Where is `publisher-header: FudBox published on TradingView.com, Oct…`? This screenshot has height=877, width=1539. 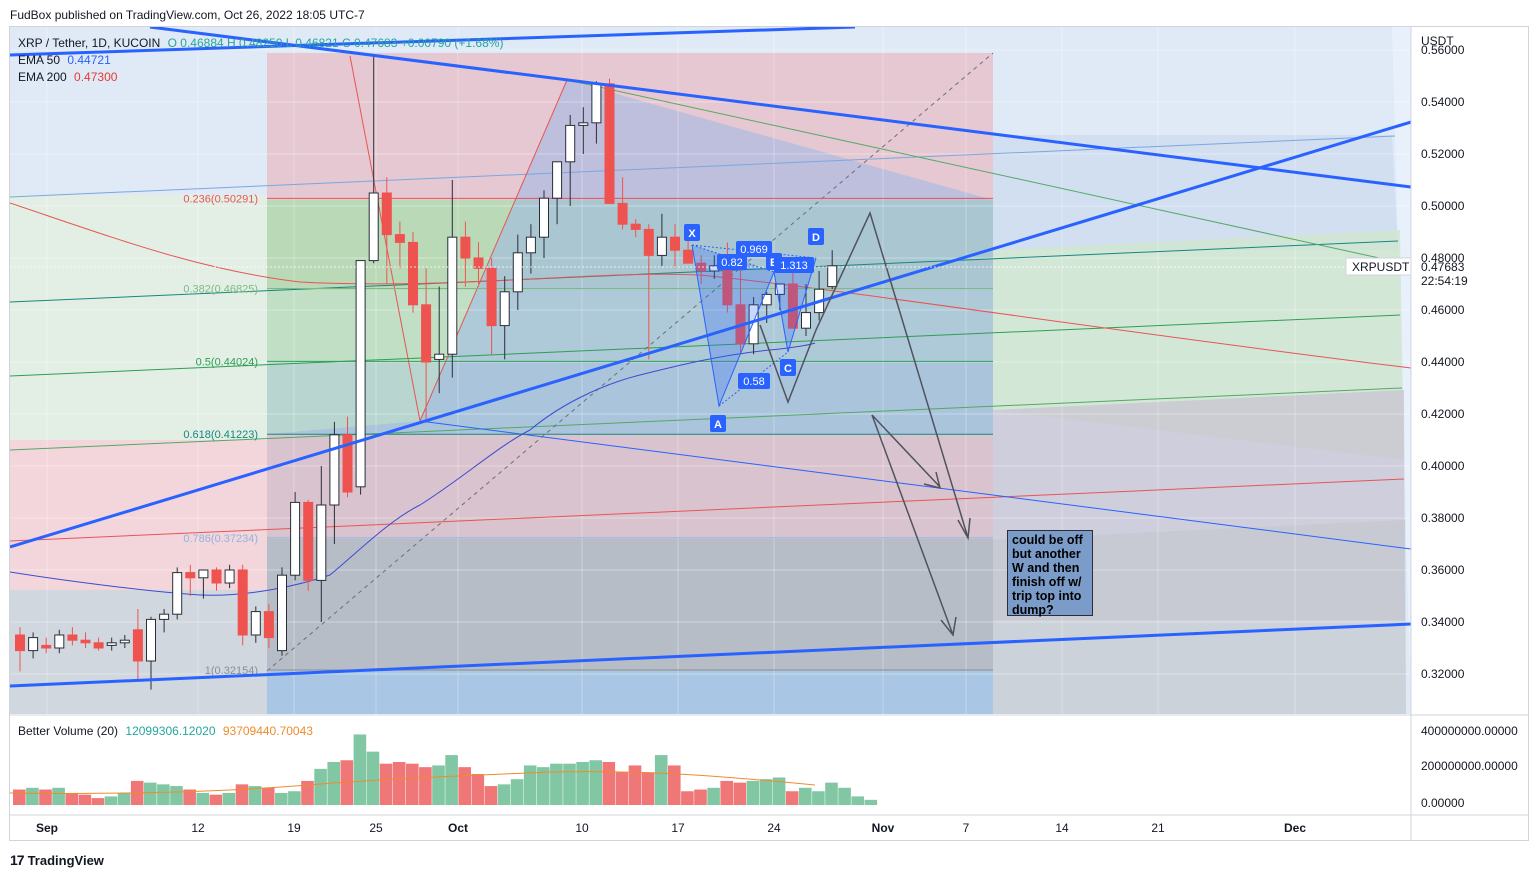
publisher-header: FudBox published on TradingView.com, Oct… is located at coordinates (187, 15).